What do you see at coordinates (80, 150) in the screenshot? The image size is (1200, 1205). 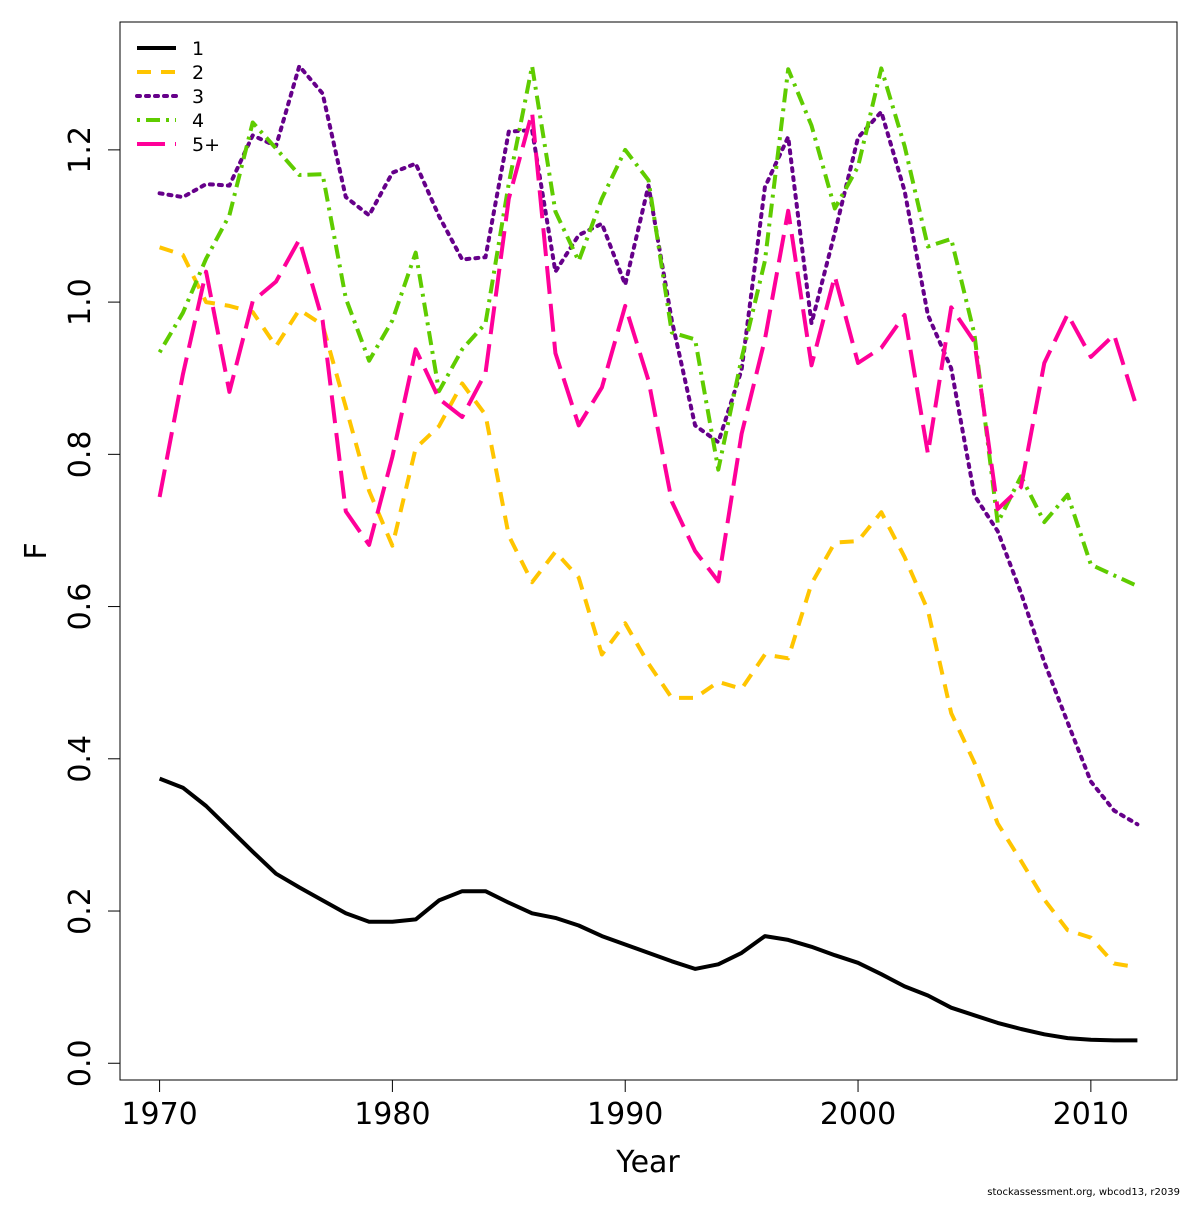 I see `y-tick-label: 1.2` at bounding box center [80, 150].